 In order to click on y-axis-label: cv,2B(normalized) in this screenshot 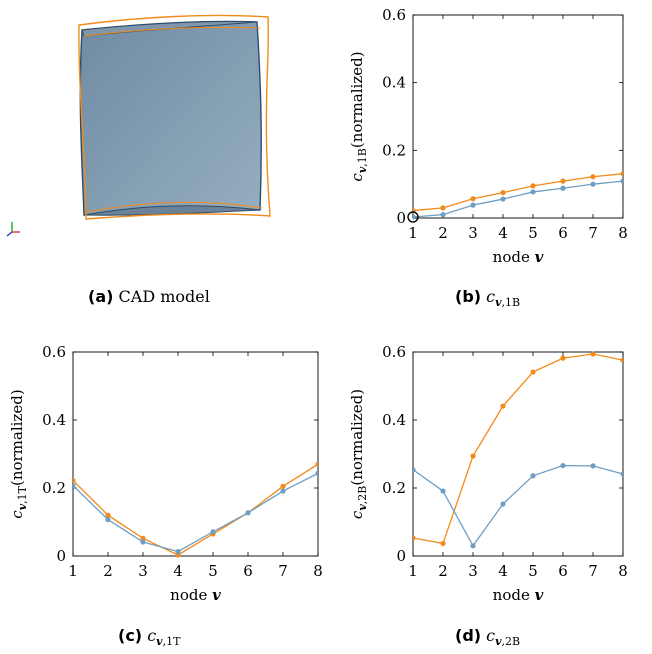, I will do `click(358, 454)`.